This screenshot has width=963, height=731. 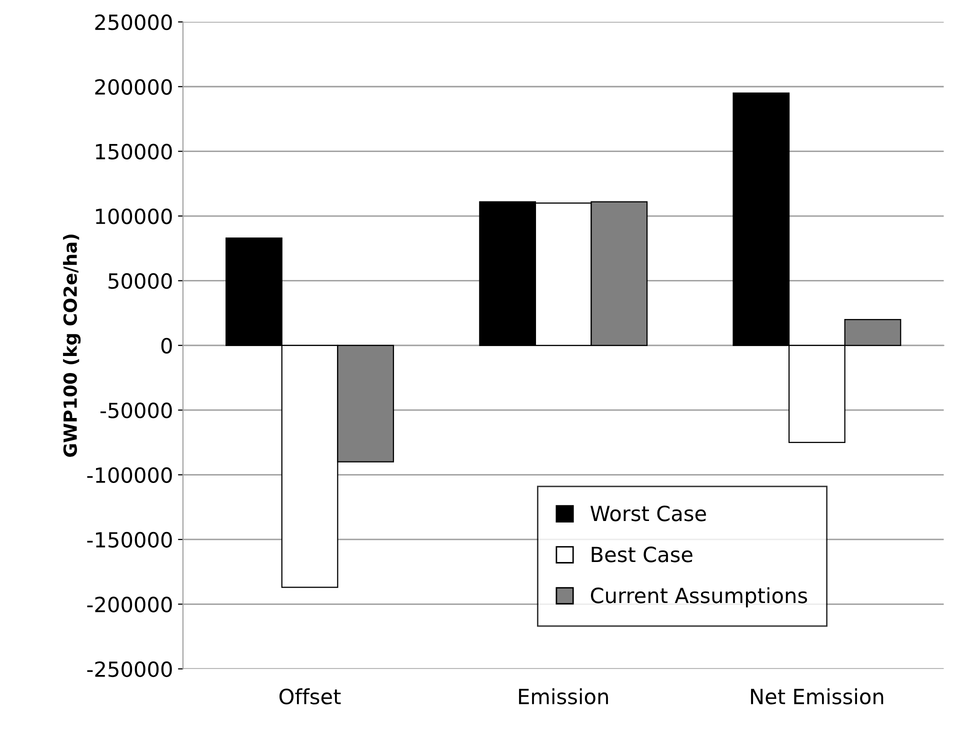 What do you see at coordinates (310, 696) in the screenshot?
I see `x-tick-label: Offset` at bounding box center [310, 696].